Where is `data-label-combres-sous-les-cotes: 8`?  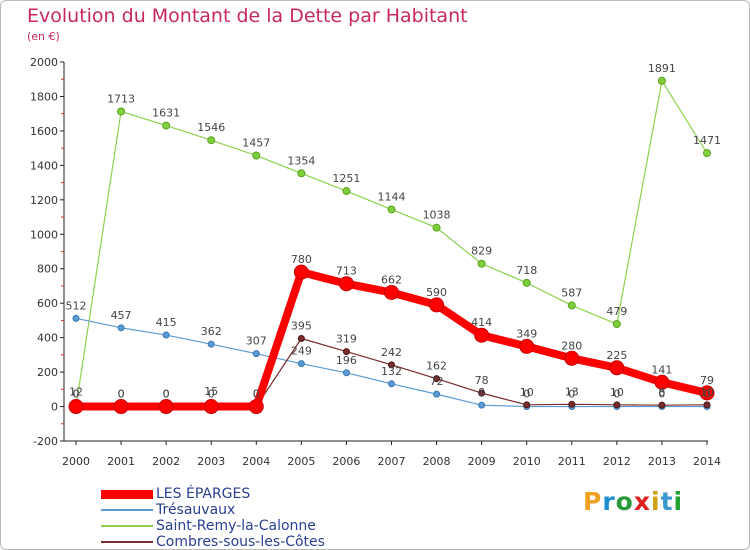 data-label-combres-sous-les-cotes: 8 is located at coordinates (661, 392).